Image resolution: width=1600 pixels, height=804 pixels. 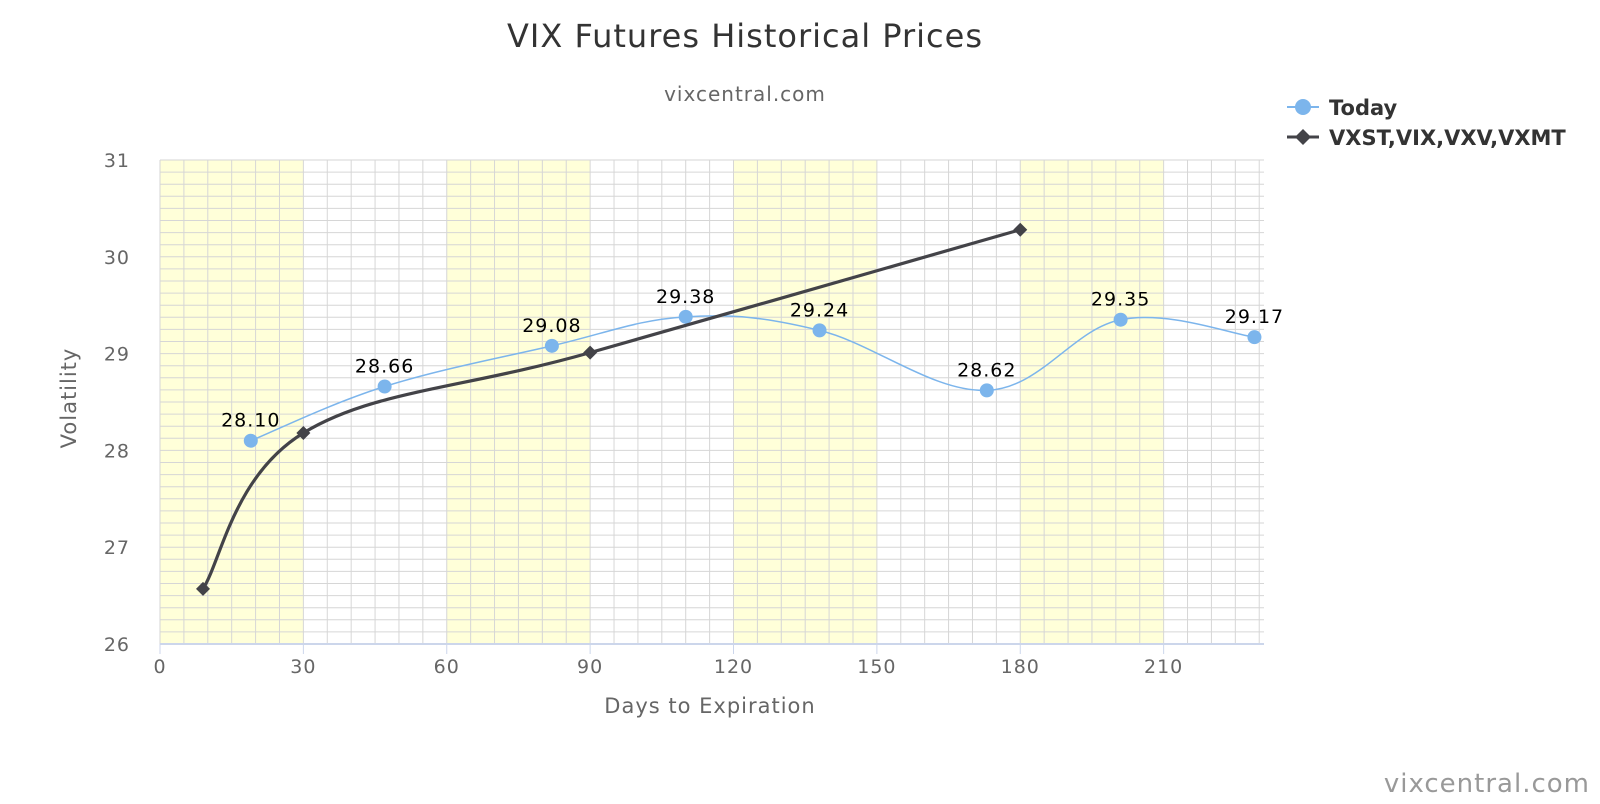 What do you see at coordinates (819, 310) in the screenshot?
I see `data-label: 29.24` at bounding box center [819, 310].